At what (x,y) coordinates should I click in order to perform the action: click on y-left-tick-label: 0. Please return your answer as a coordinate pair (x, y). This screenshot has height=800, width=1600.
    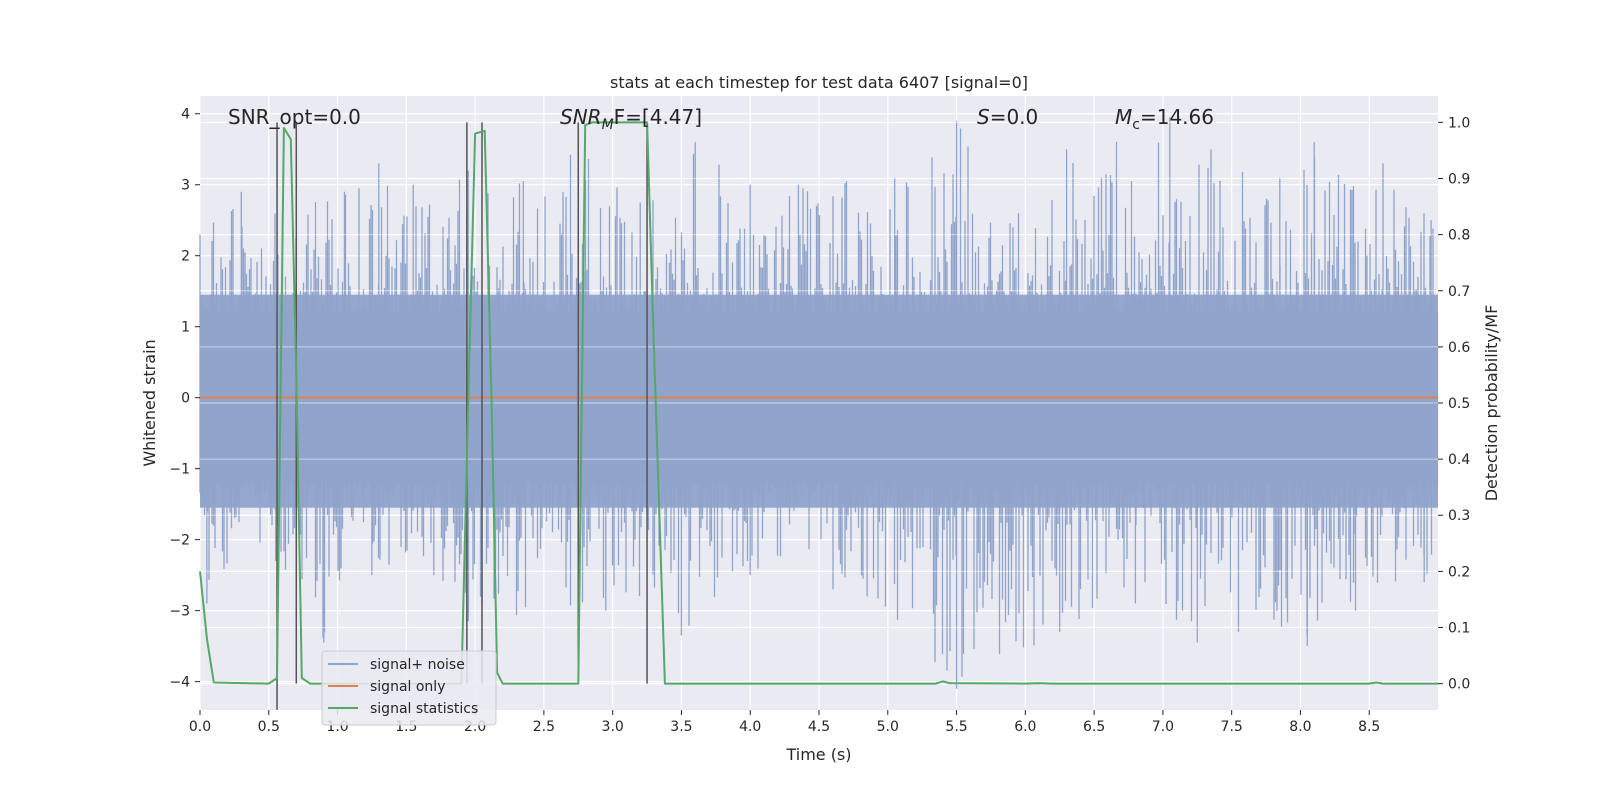
    Looking at the image, I should click on (185, 399).